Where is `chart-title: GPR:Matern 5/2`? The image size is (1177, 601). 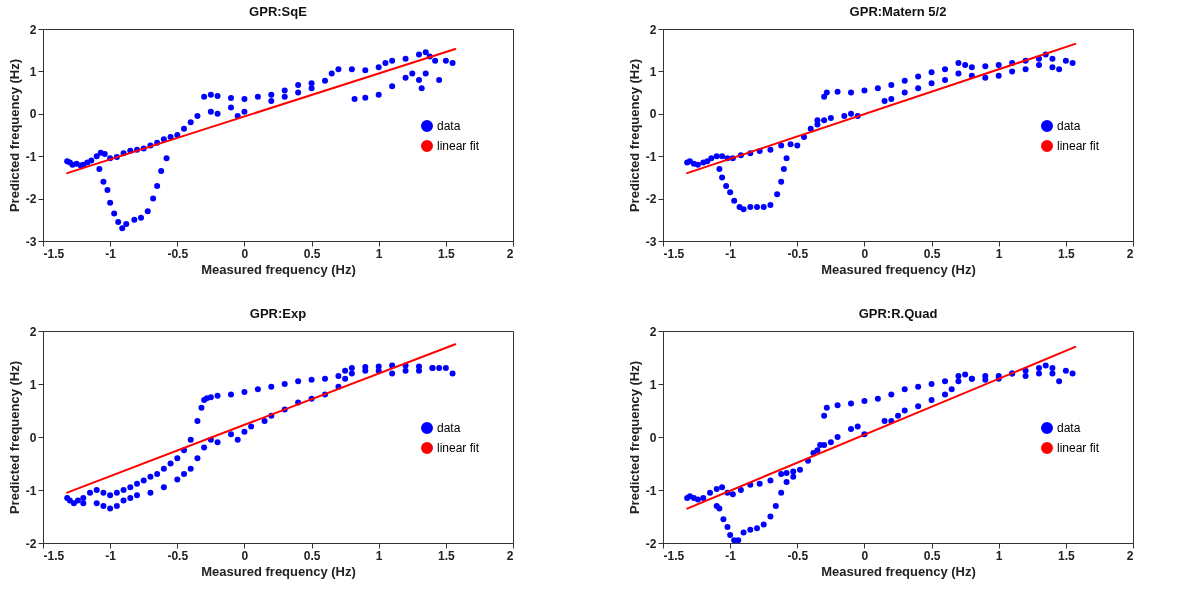
chart-title: GPR:Matern 5/2 is located at coordinates (898, 11).